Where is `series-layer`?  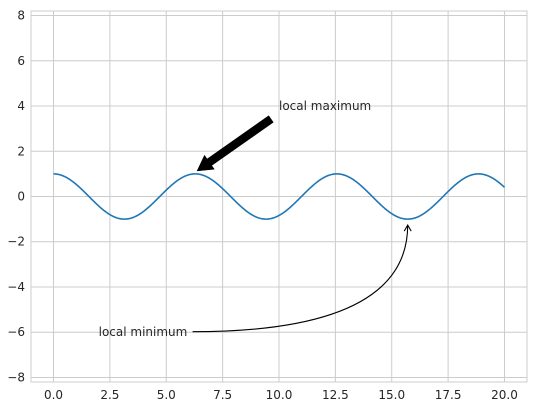
series-layer is located at coordinates (279, 196).